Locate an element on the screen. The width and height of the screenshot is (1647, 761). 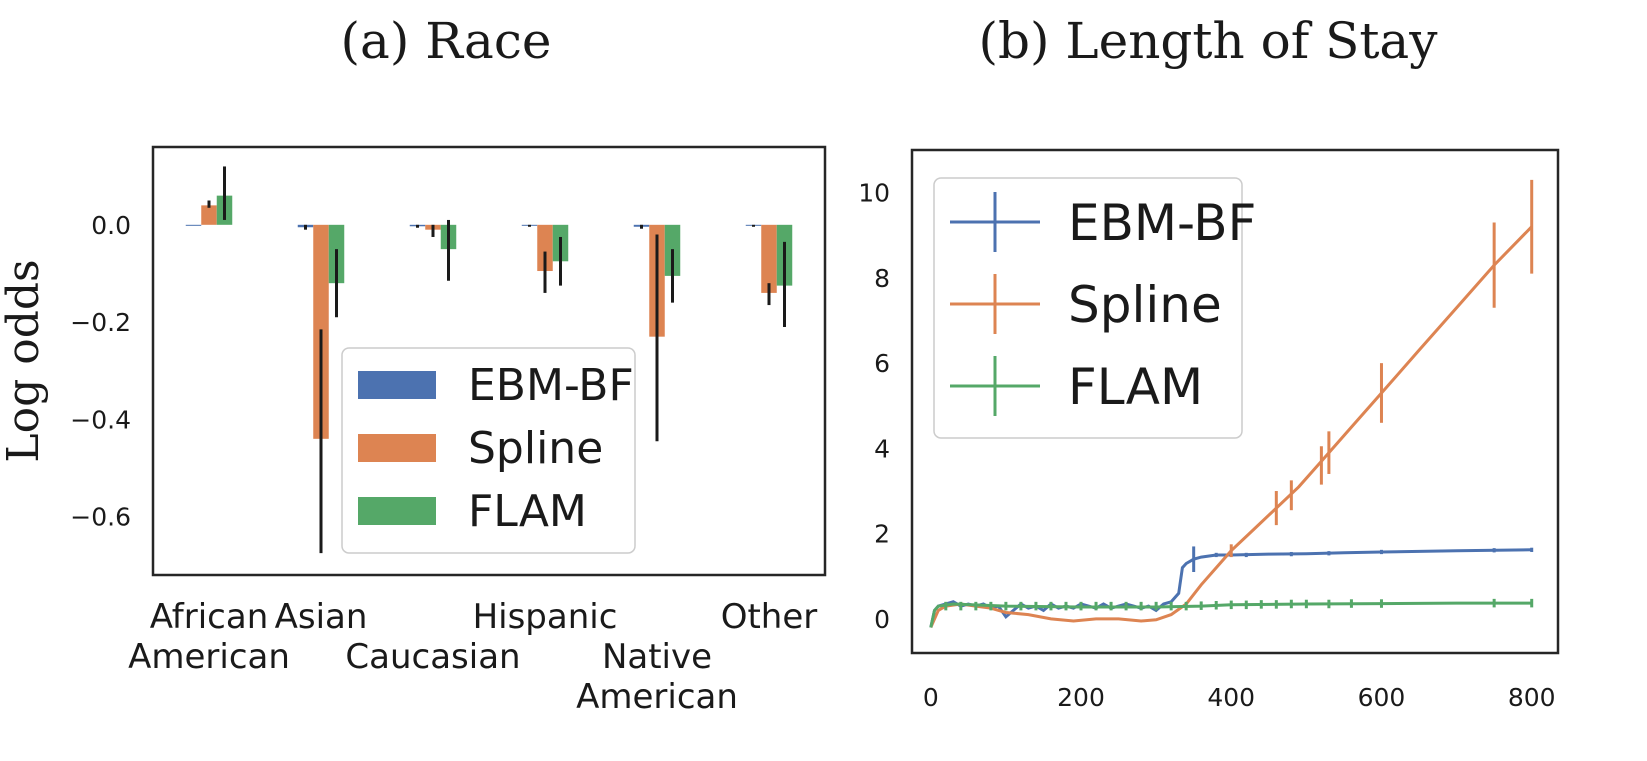
line-ebm-bf is located at coordinates (1230, 588).